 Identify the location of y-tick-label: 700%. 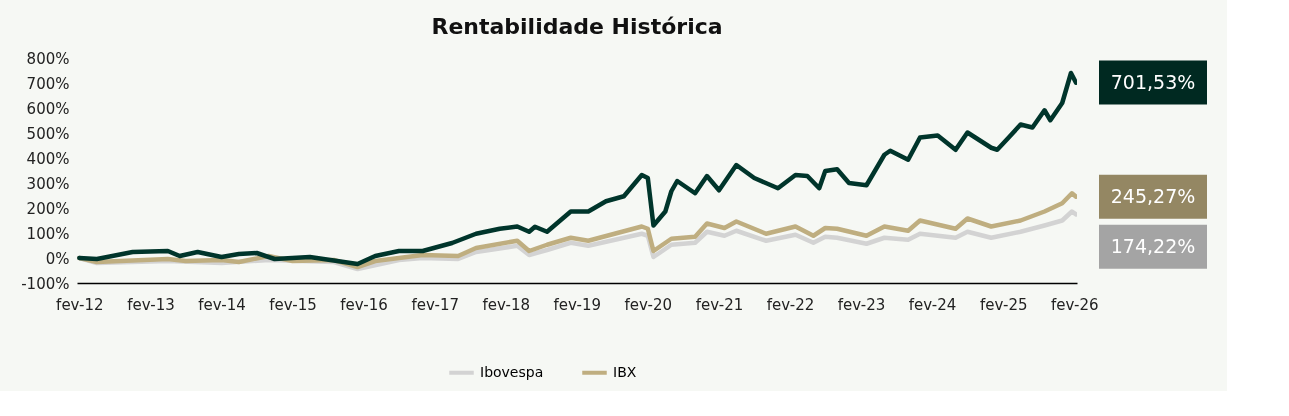
(48, 83).